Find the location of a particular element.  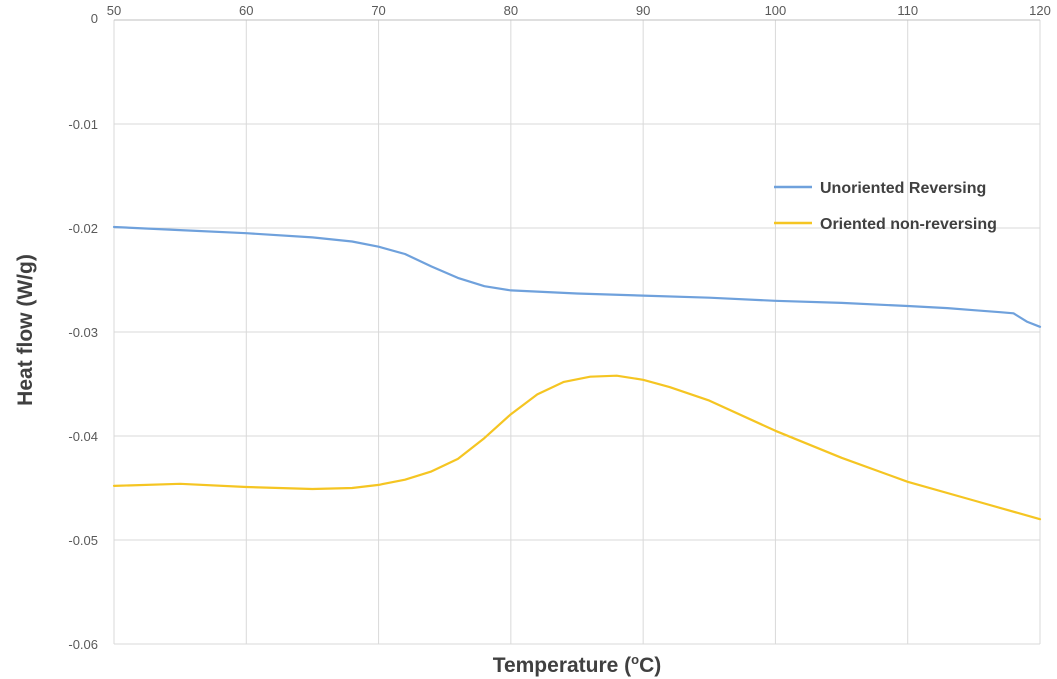

x-axis-title-main: Temperature ( is located at coordinates (562, 665).